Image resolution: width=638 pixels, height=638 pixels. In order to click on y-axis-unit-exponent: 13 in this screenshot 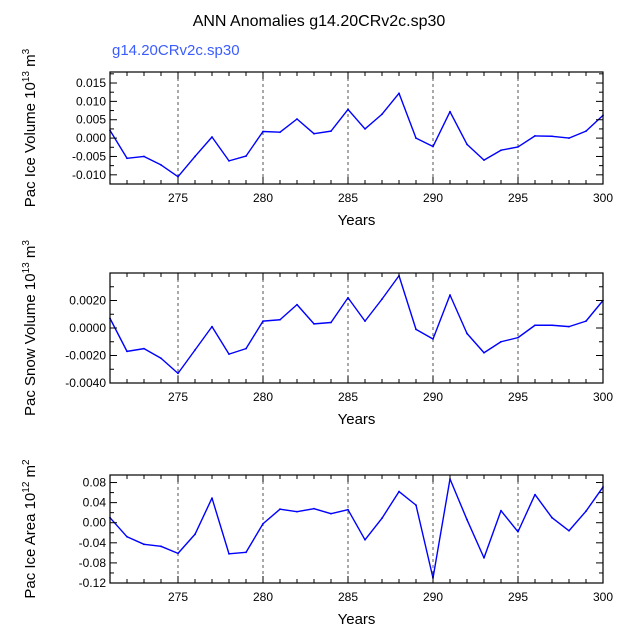, I will do `click(26, 268)`.